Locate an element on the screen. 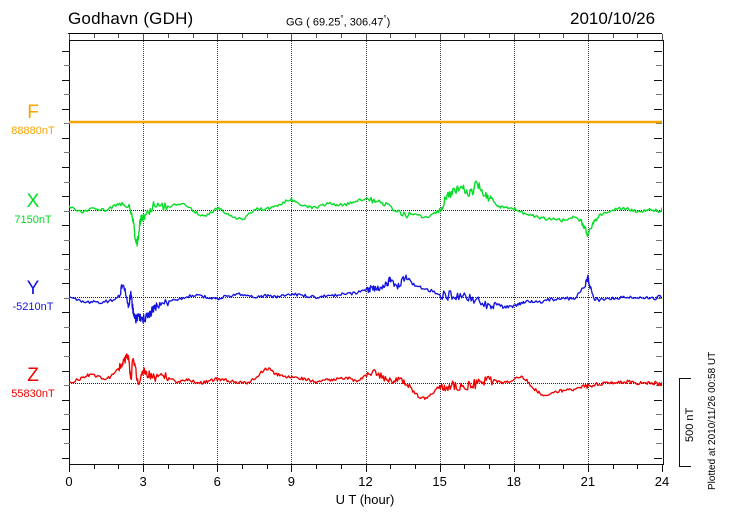  coords-mid: , 306.47 is located at coordinates (363, 22).